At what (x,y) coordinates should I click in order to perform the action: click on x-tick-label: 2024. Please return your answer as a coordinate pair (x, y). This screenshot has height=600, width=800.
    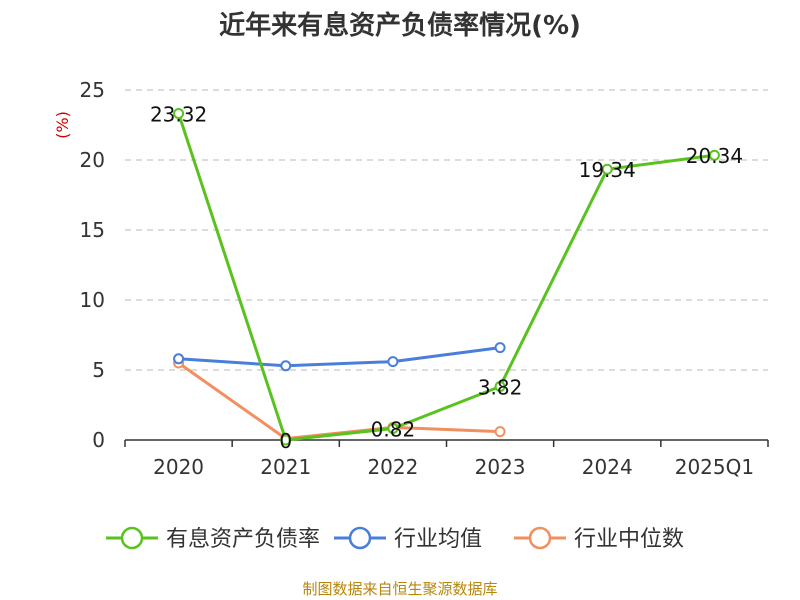
    Looking at the image, I should click on (607, 467).